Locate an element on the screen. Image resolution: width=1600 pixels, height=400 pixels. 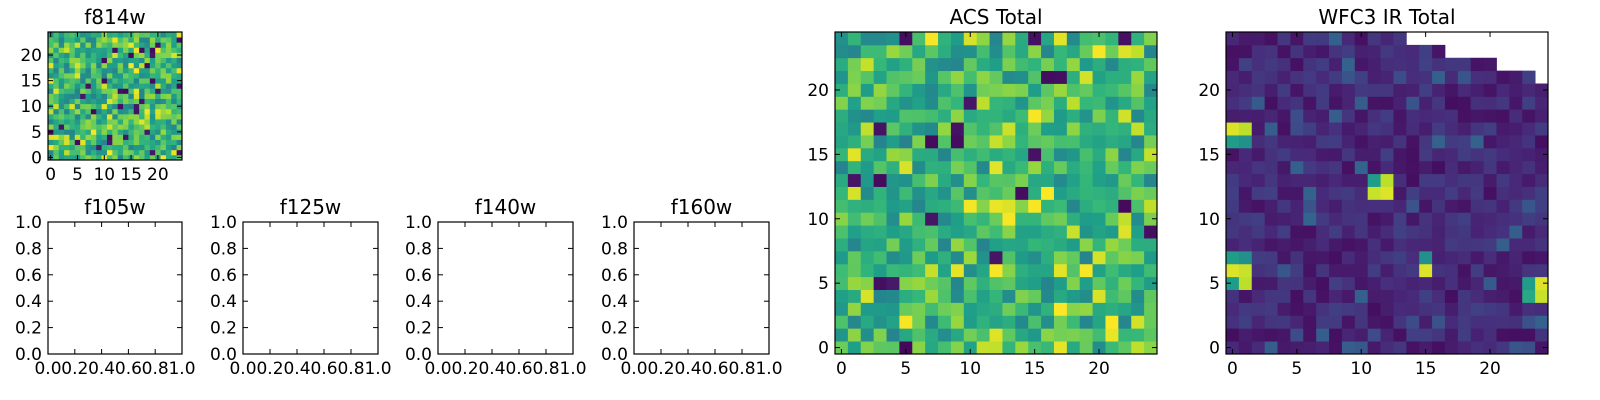
y-tick-label: 10 is located at coordinates (31, 107).